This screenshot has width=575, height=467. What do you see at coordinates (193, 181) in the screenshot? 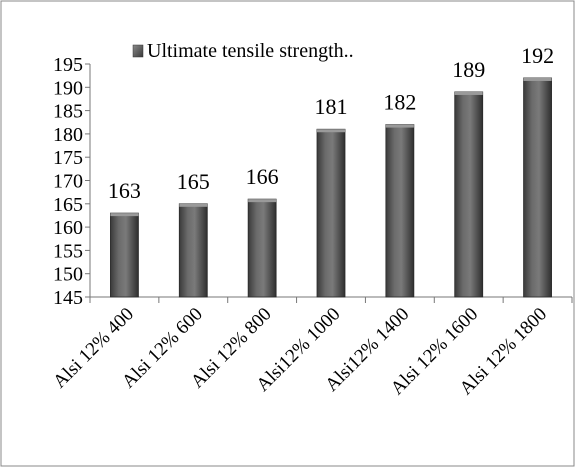
I see `data-label: 165` at bounding box center [193, 181].